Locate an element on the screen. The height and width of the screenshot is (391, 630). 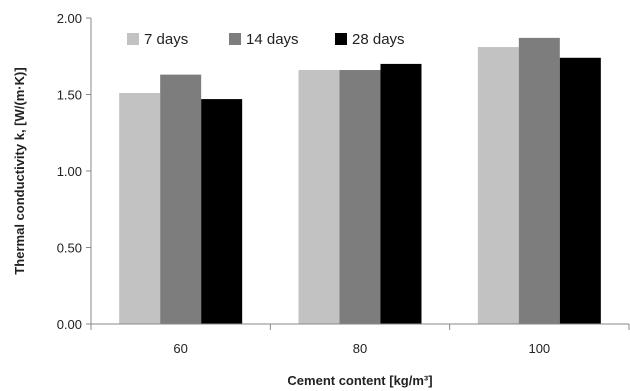
y-tick-label: 1.50 is located at coordinates (69, 95).